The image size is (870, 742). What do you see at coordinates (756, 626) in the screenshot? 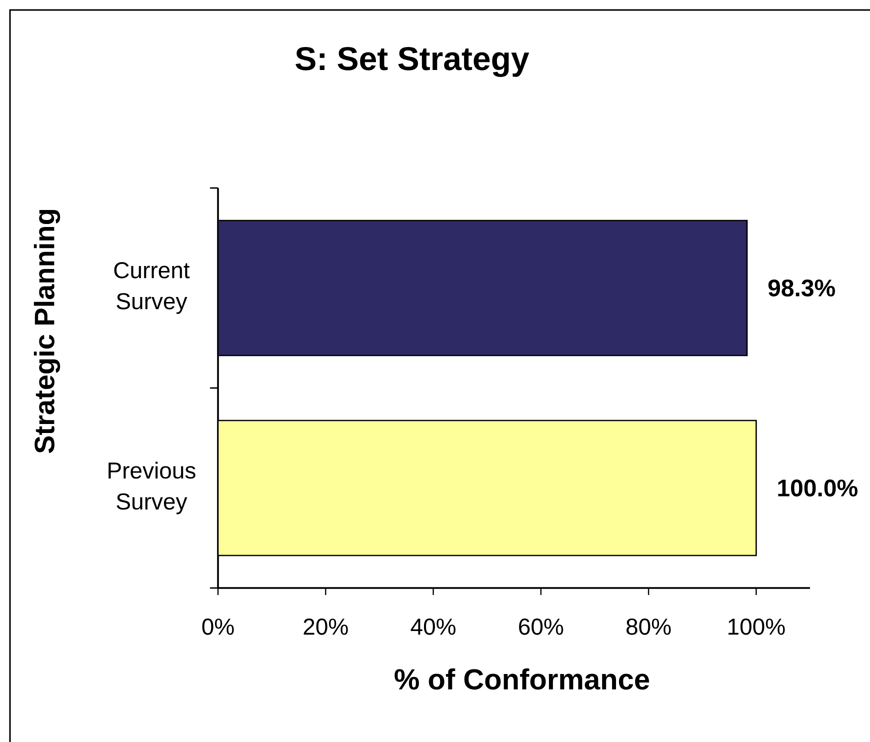
I see `x-tick-label: 100%` at bounding box center [756, 626].